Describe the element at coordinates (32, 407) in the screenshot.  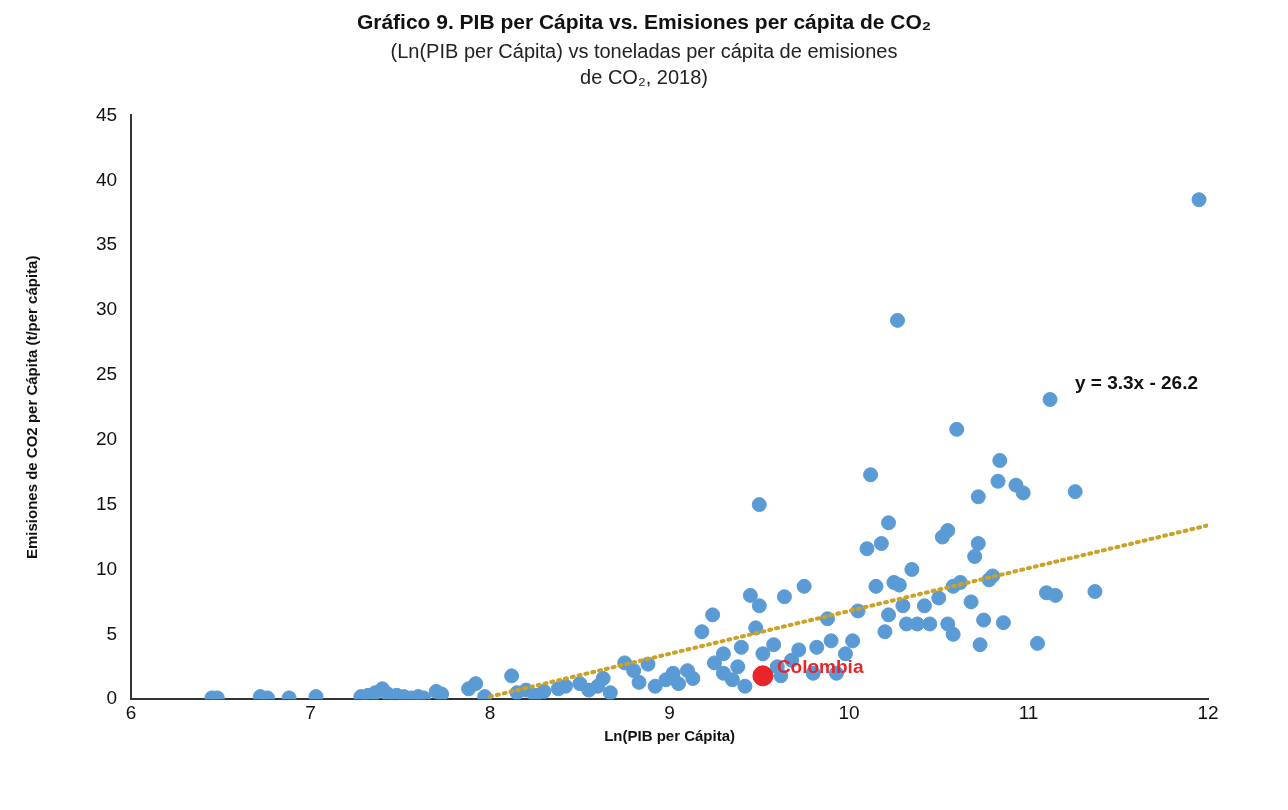
I see `y-axis-title: Emisiones de CO2 per Cápita (t/per cápita)` at that location.